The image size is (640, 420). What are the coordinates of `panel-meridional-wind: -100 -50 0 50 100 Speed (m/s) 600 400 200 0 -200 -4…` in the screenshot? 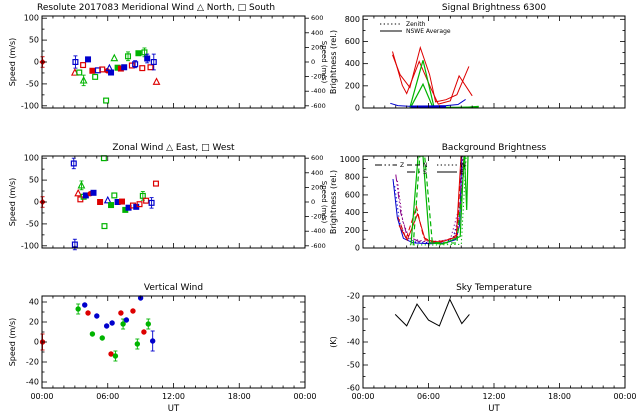 It's located at (168, 56).